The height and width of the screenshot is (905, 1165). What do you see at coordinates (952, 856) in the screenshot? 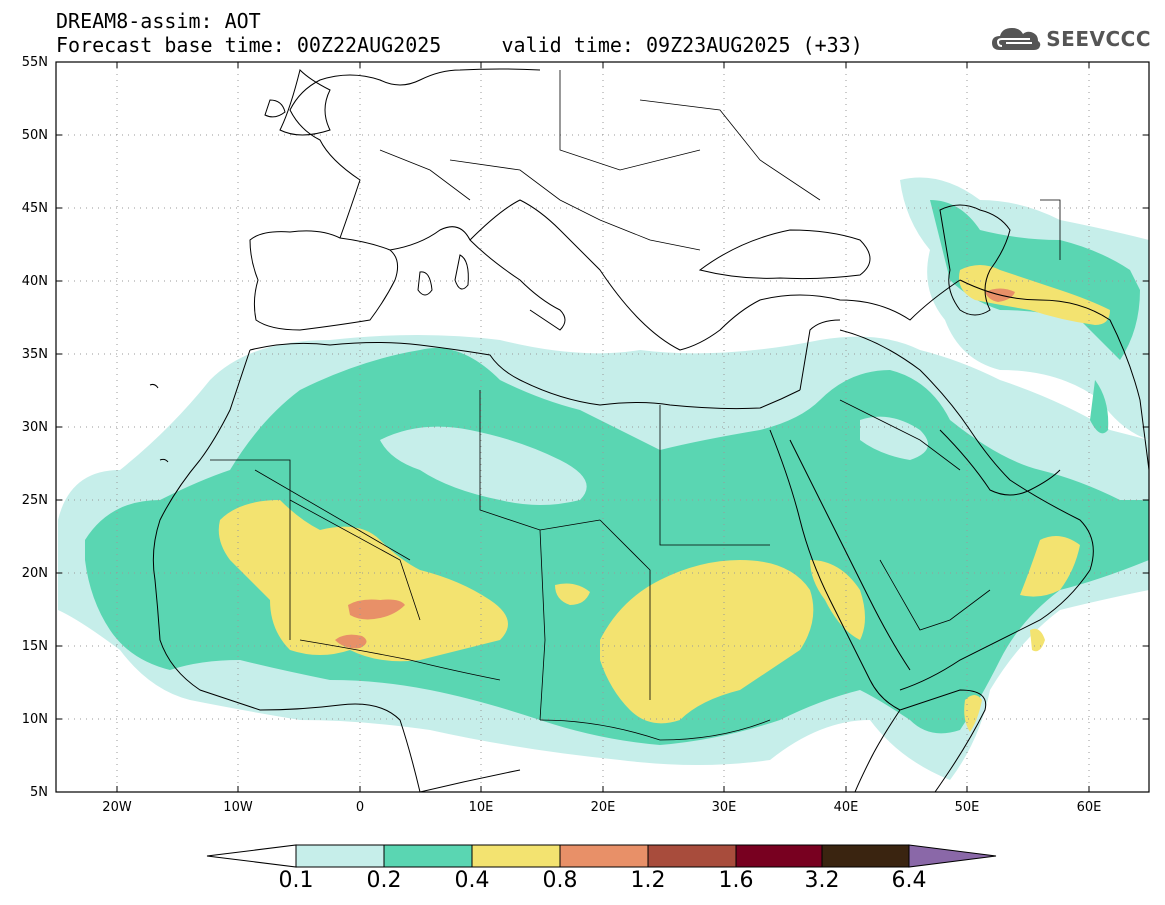
I see `colorbar-segment-over` at bounding box center [952, 856].